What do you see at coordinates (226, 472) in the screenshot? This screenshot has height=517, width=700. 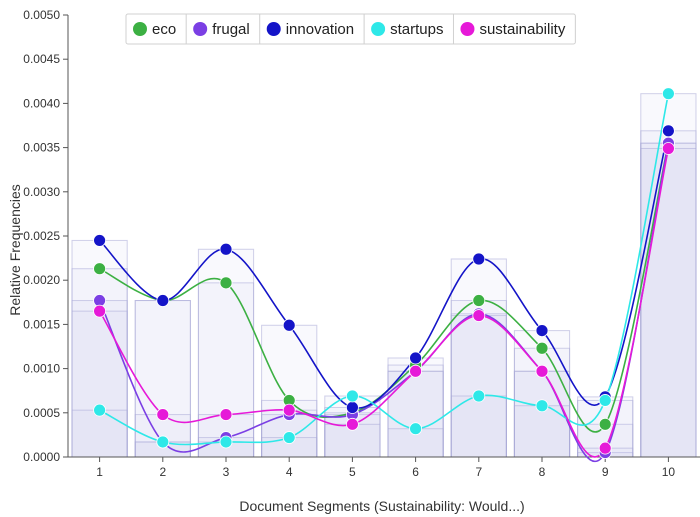 I see `x-tick-label: 3` at bounding box center [226, 472].